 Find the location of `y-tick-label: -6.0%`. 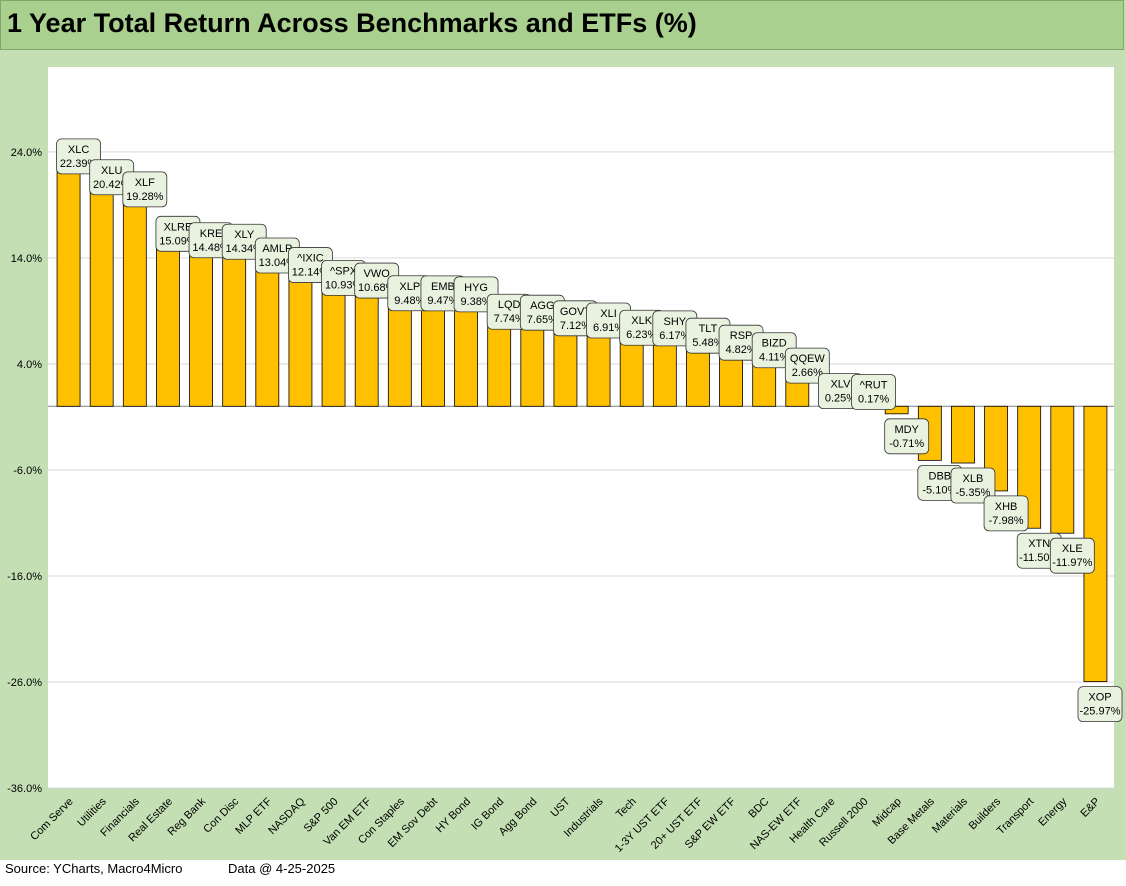

y-tick-label: -6.0% is located at coordinates (27, 471).